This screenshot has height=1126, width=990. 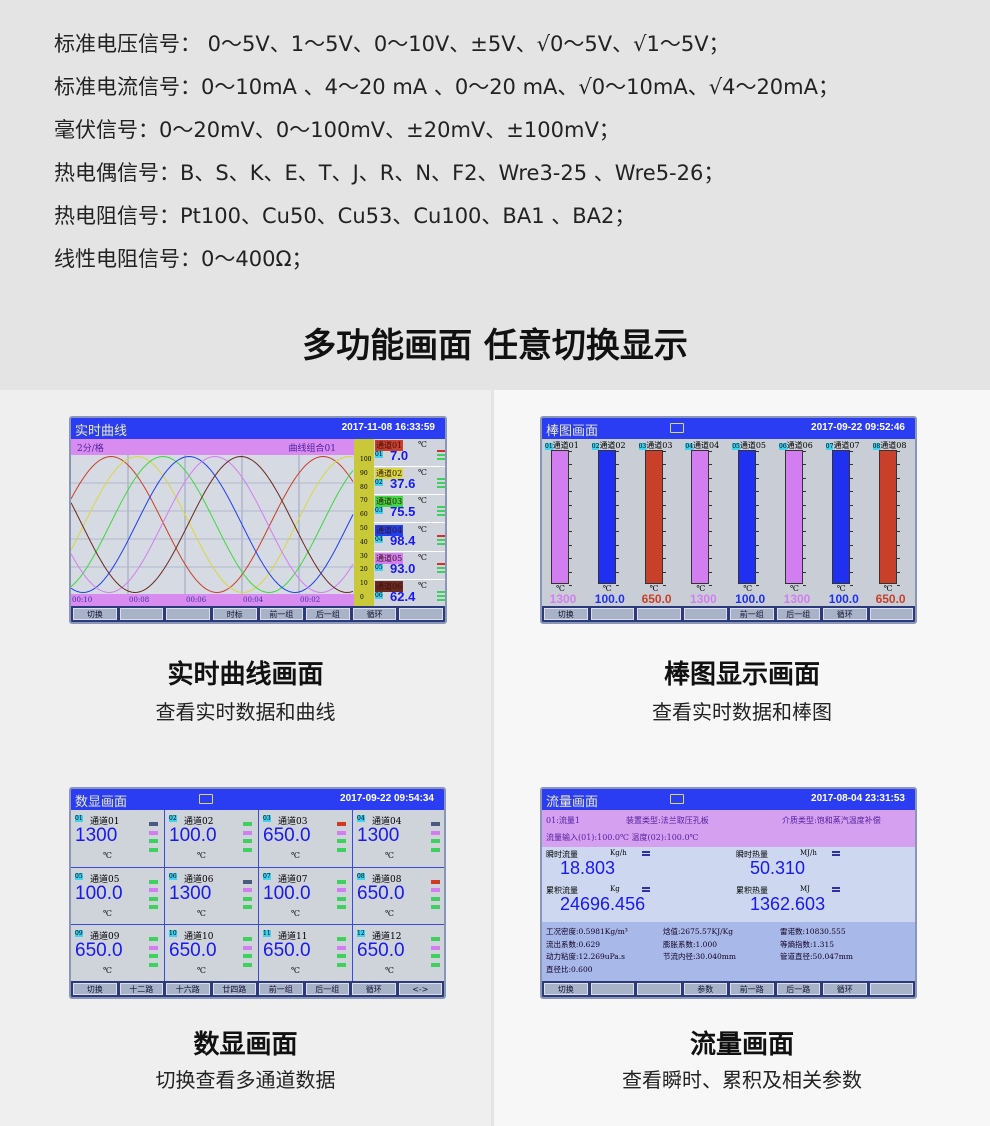 What do you see at coordinates (387, 798) in the screenshot?
I see `screen-datetime: 2017-09-22 09:54:34` at bounding box center [387, 798].